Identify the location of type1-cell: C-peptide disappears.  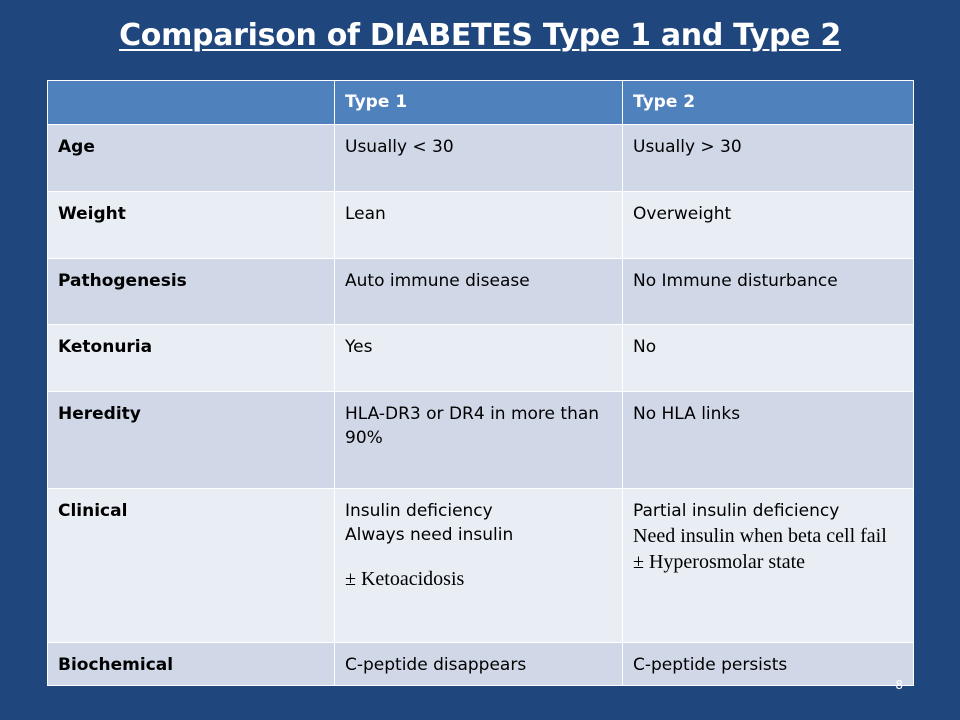
(478, 664).